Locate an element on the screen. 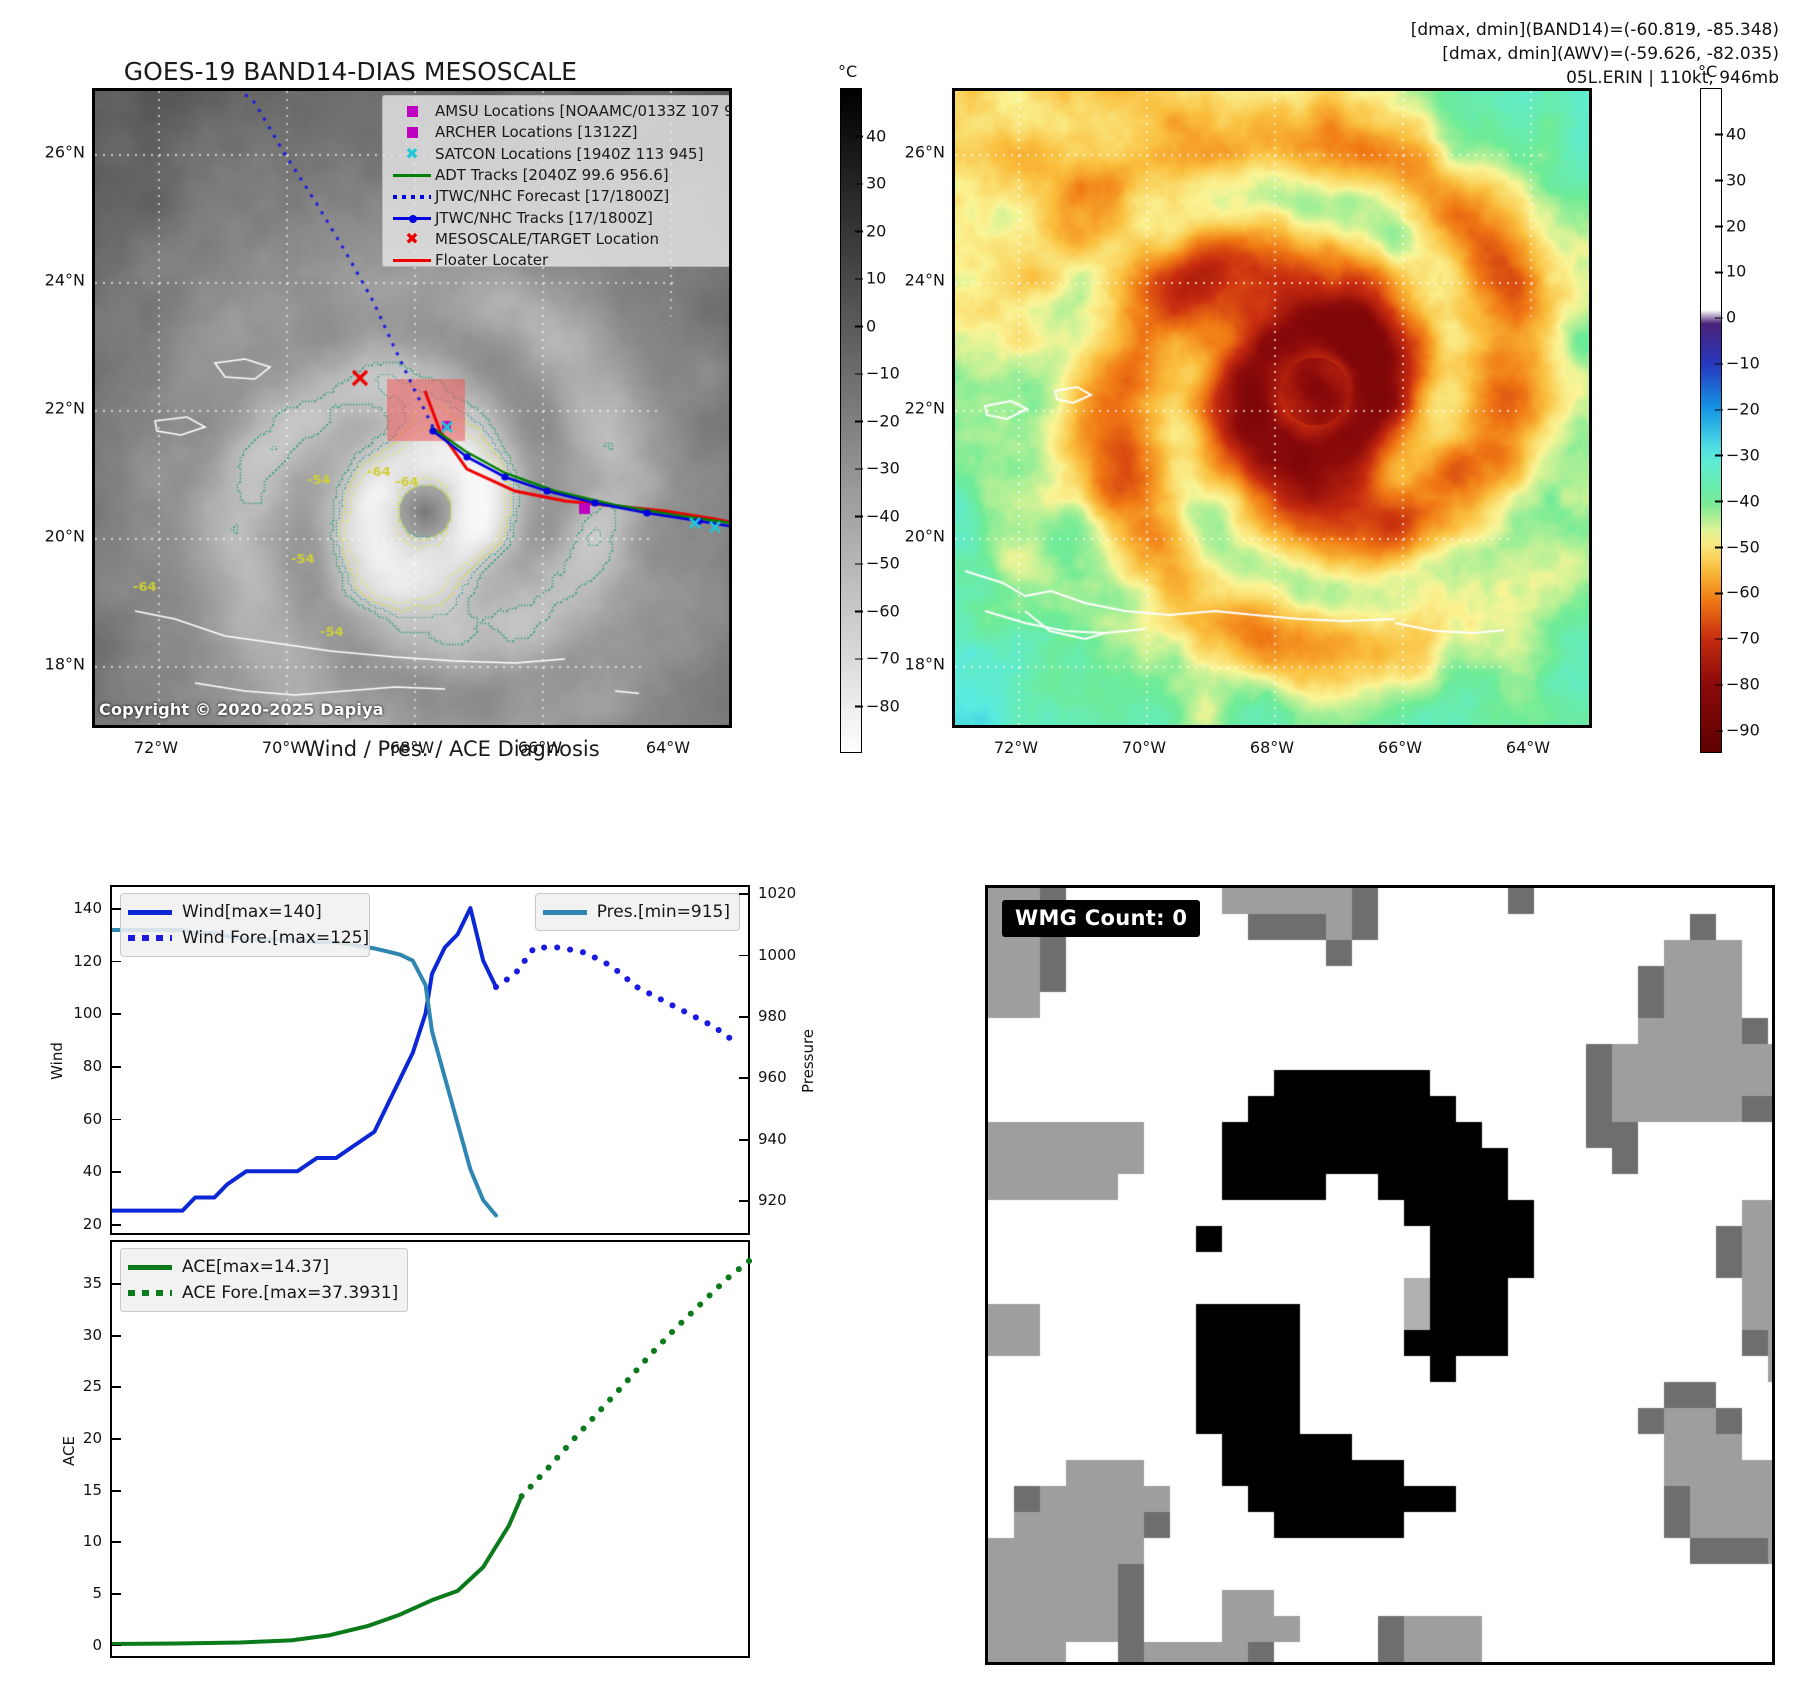 This screenshot has width=1797, height=1690. wind-line-icon is located at coordinates (155, 912).